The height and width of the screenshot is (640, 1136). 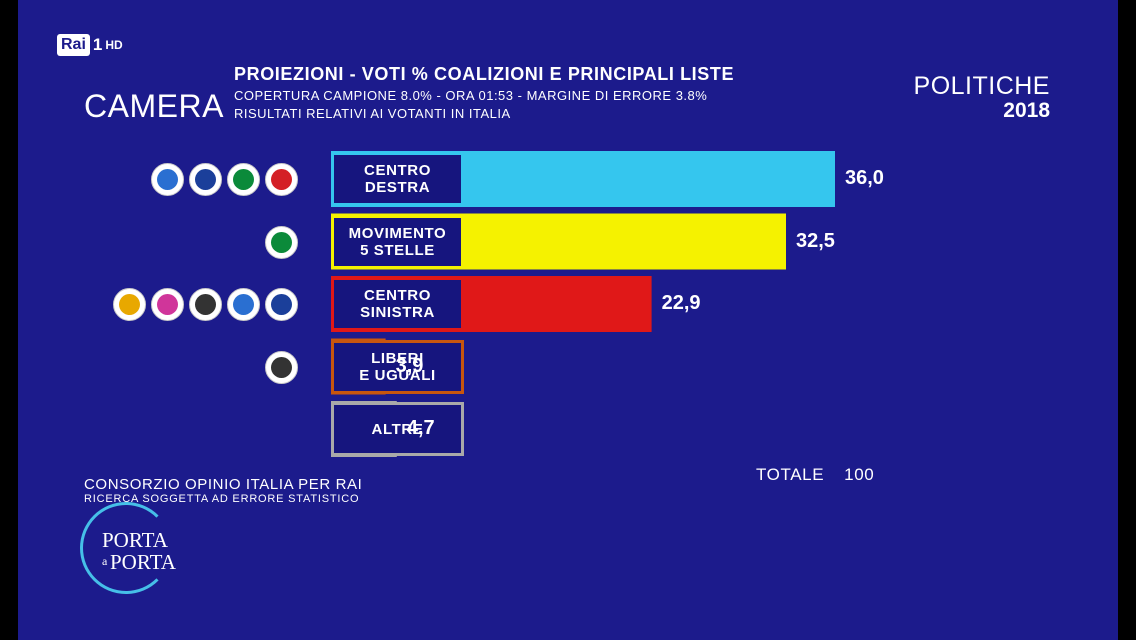 What do you see at coordinates (397, 241) in the screenshot?
I see `bar-category-label: MOVIMENTO 5 STELLE` at bounding box center [397, 241].